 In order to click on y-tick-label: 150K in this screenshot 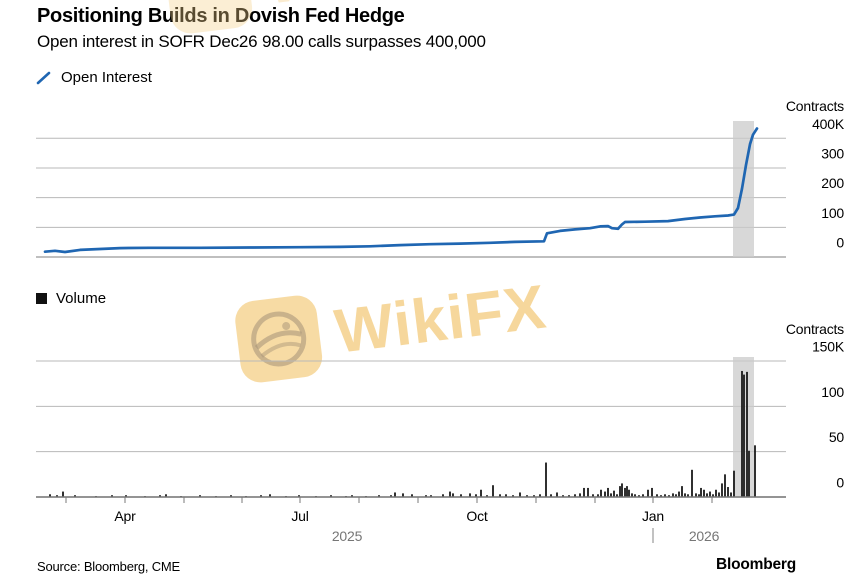, I will do `click(828, 346)`.